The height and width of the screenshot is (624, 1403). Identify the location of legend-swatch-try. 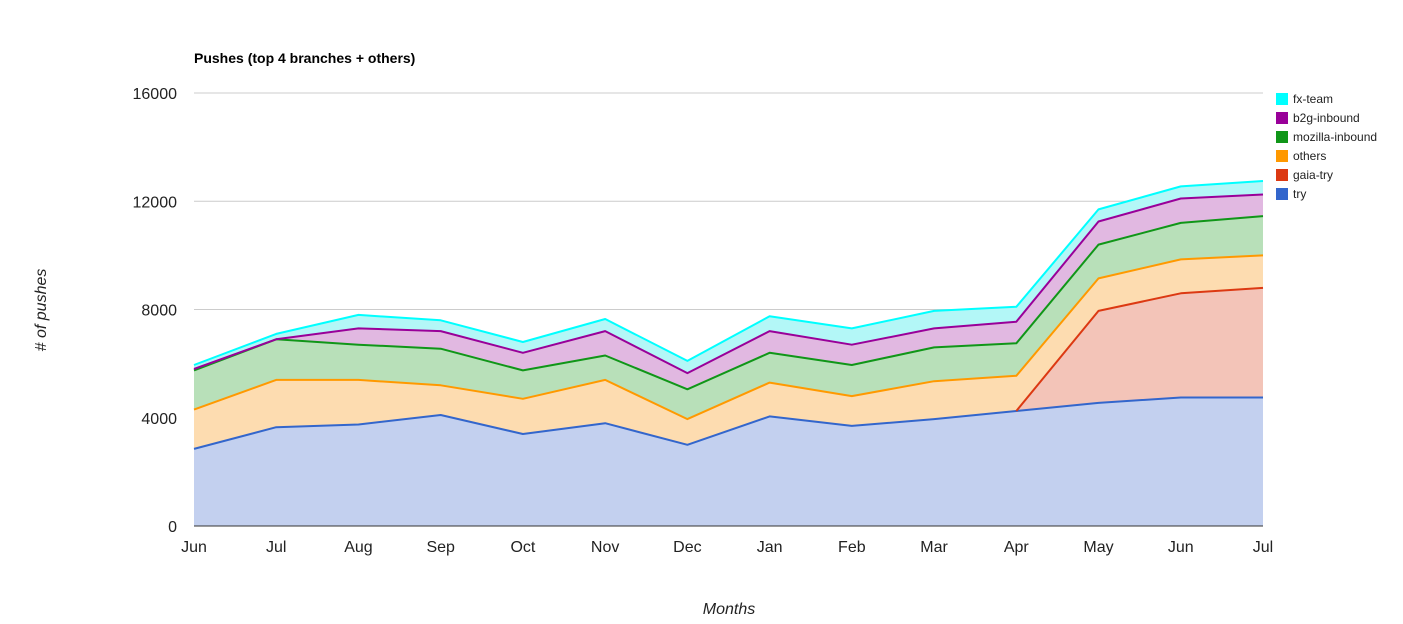
(1282, 194).